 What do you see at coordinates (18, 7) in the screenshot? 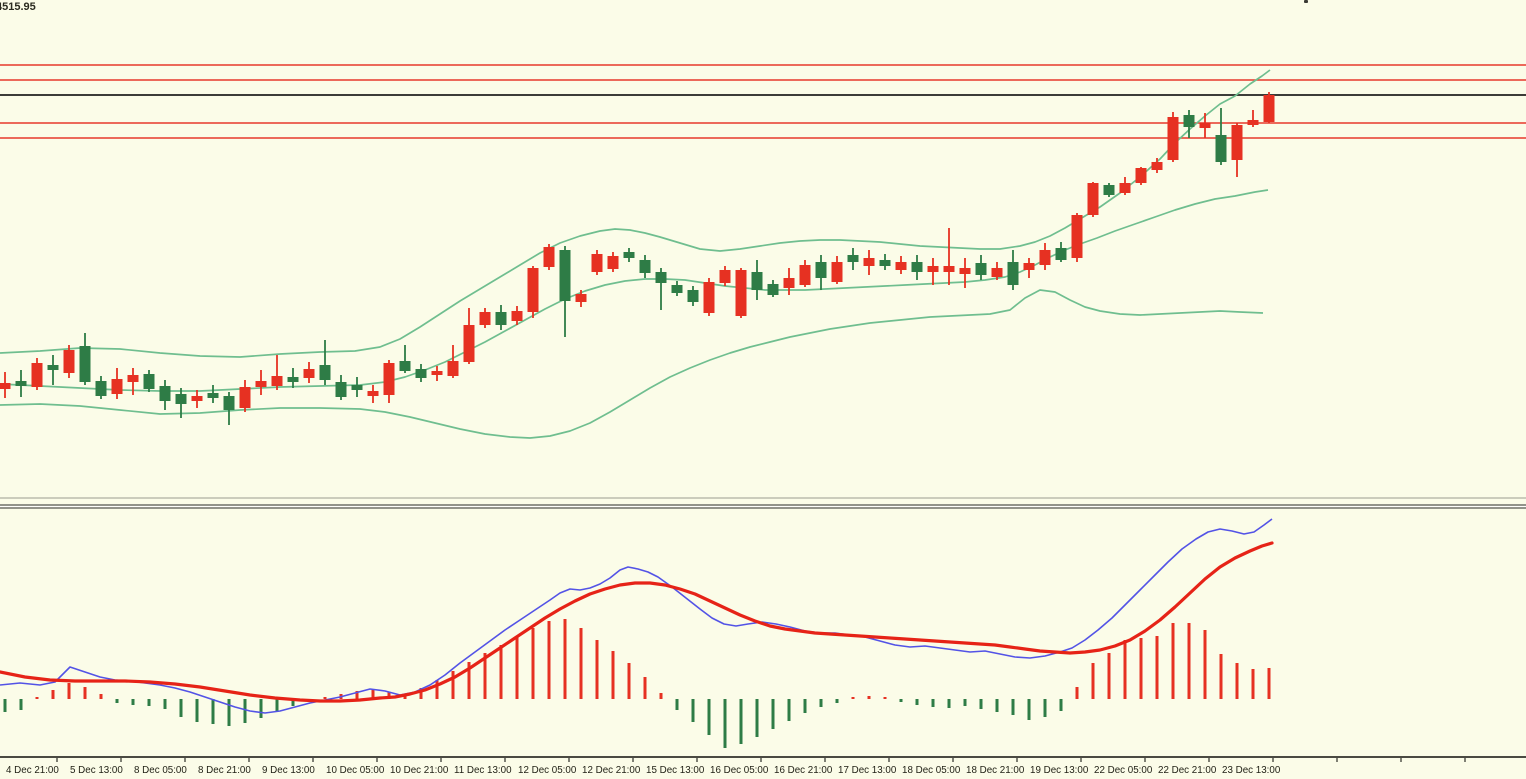
I see `price-label: 4515.95` at bounding box center [18, 7].